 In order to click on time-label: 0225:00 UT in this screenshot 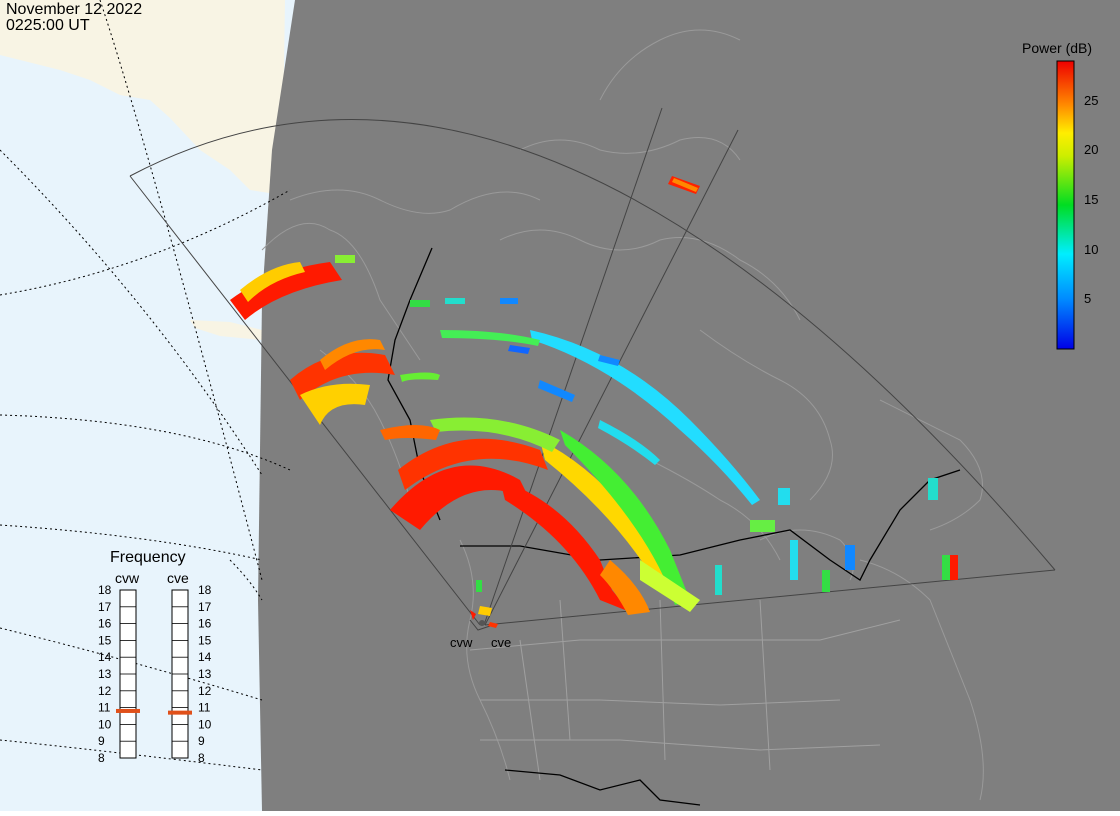, I will do `click(48, 25)`.